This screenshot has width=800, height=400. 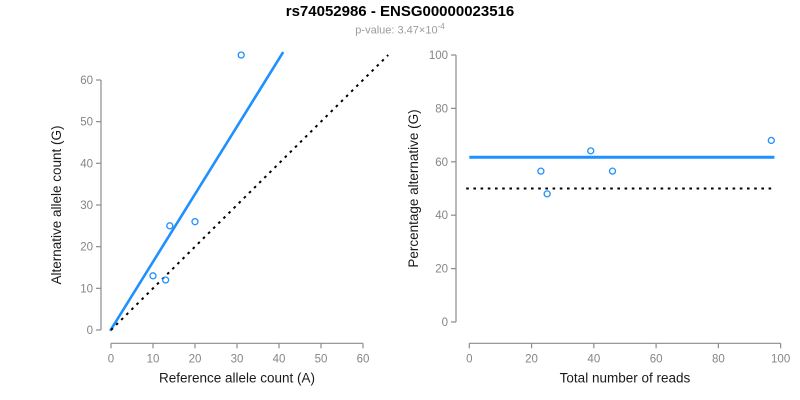 What do you see at coordinates (441, 109) in the screenshot?
I see `y-tick-label: 80` at bounding box center [441, 109].